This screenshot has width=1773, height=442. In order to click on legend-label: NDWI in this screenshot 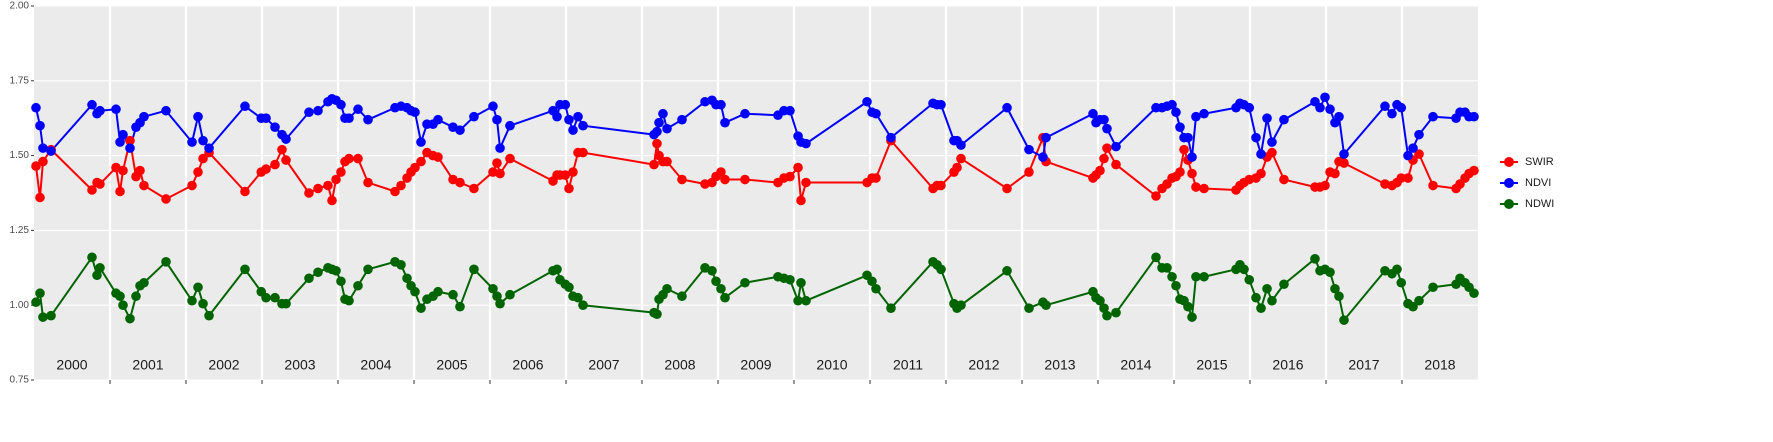, I will do `click(1539, 204)`.